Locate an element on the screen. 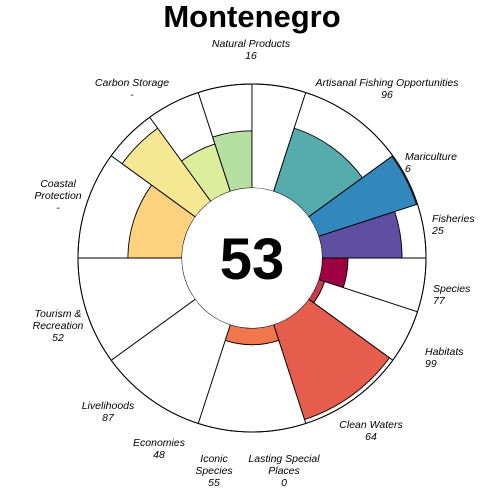  petal-name-line: Clean Waters is located at coordinates (371, 425).